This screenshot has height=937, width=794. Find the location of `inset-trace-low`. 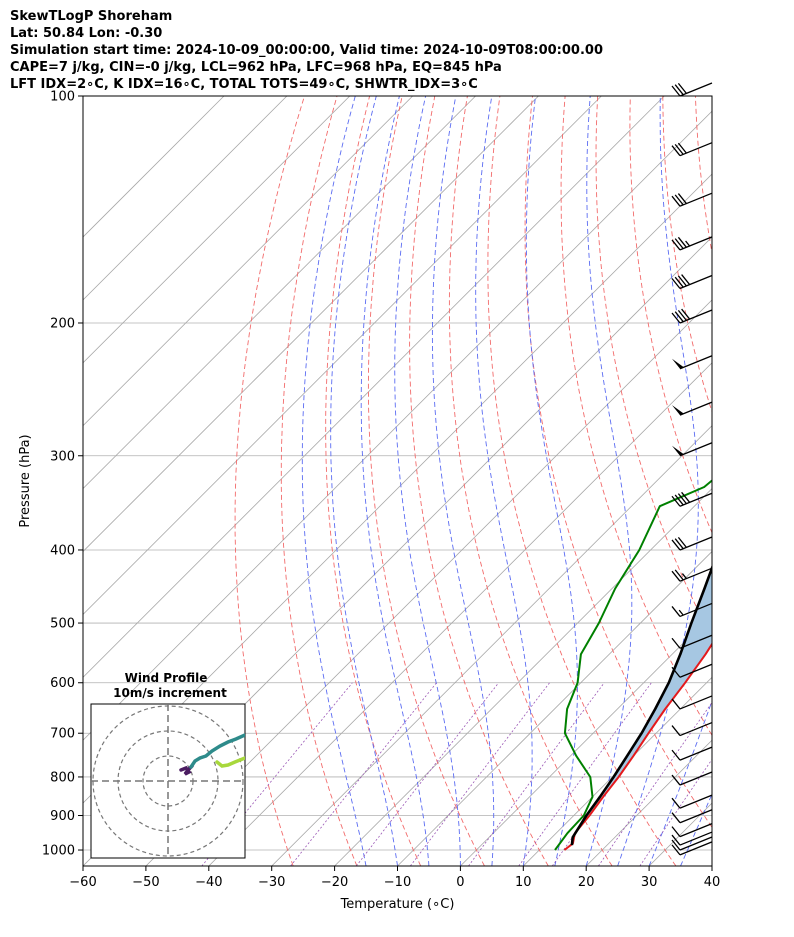

inset-trace-low is located at coordinates (186, 770).